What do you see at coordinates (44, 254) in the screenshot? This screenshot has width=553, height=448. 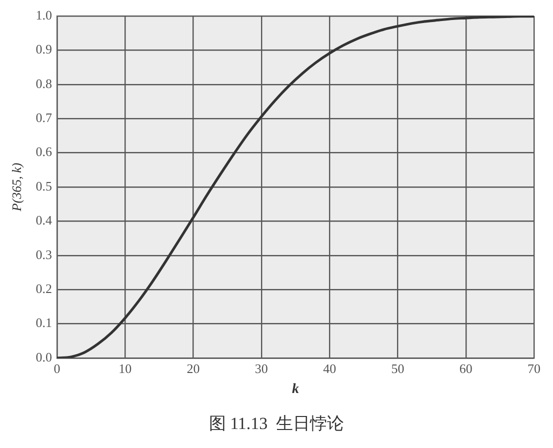 I see `y-tick-label: 0.3` at bounding box center [44, 254].